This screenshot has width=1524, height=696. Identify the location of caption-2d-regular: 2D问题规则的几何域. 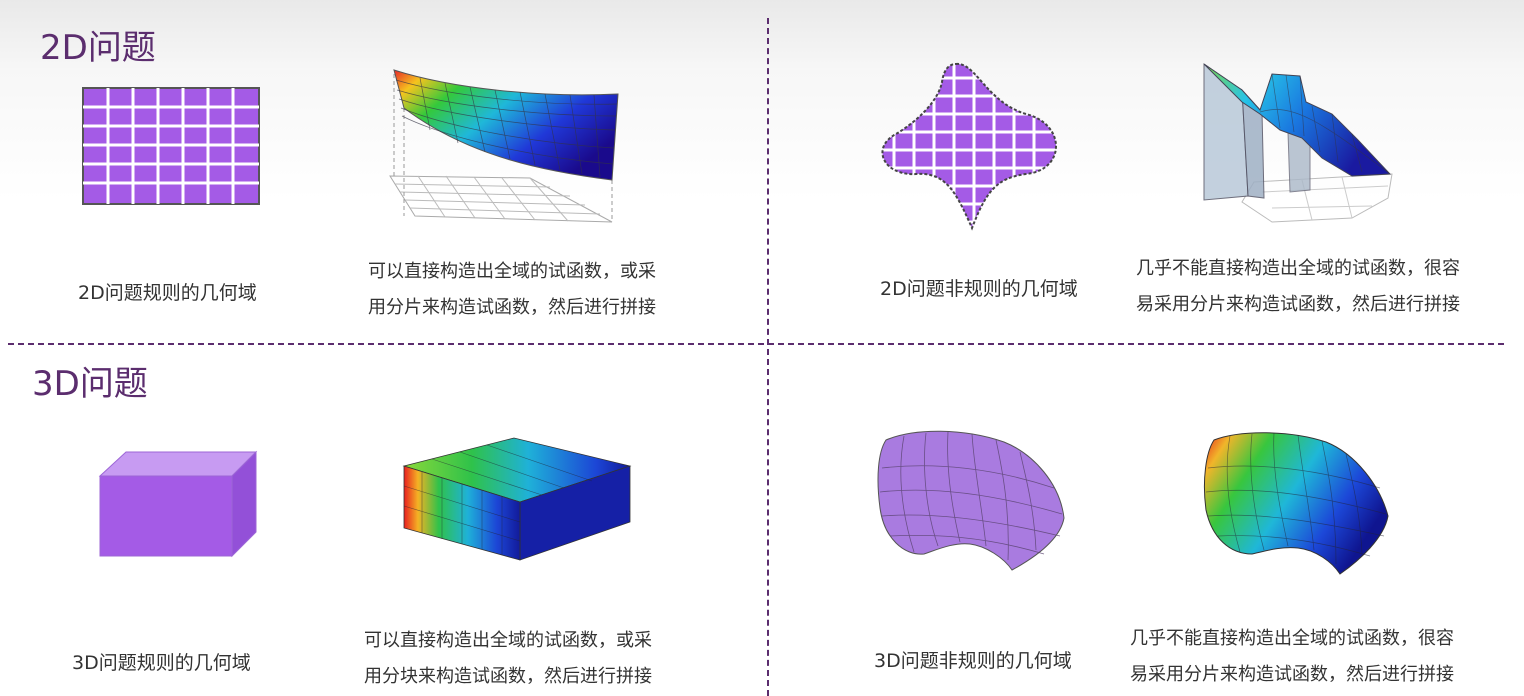
(167, 293).